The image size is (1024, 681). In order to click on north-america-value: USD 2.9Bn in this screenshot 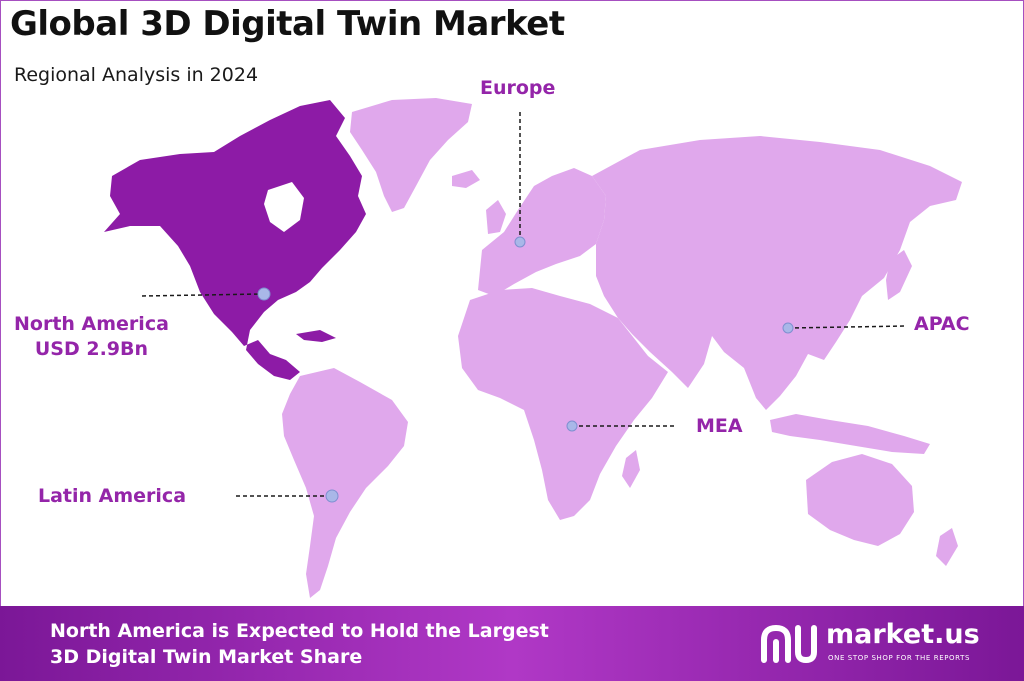, I will do `click(91, 349)`.